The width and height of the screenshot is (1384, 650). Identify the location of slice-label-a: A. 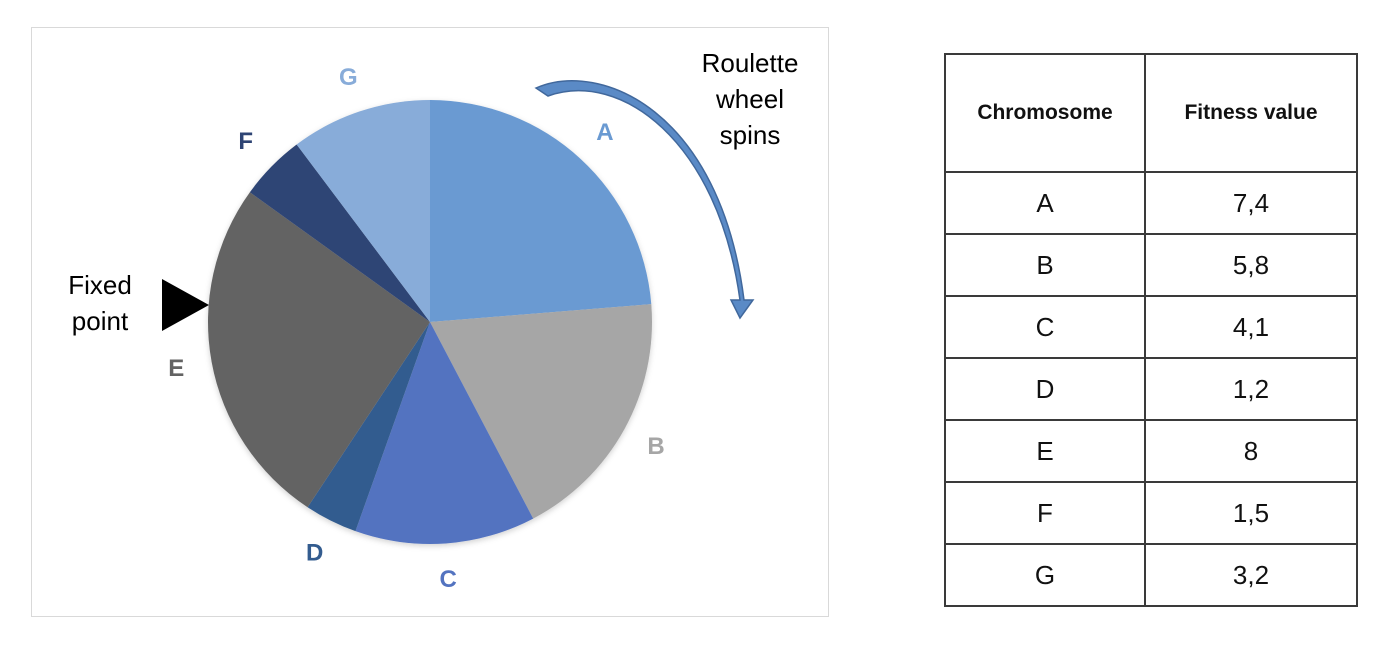
(604, 132).